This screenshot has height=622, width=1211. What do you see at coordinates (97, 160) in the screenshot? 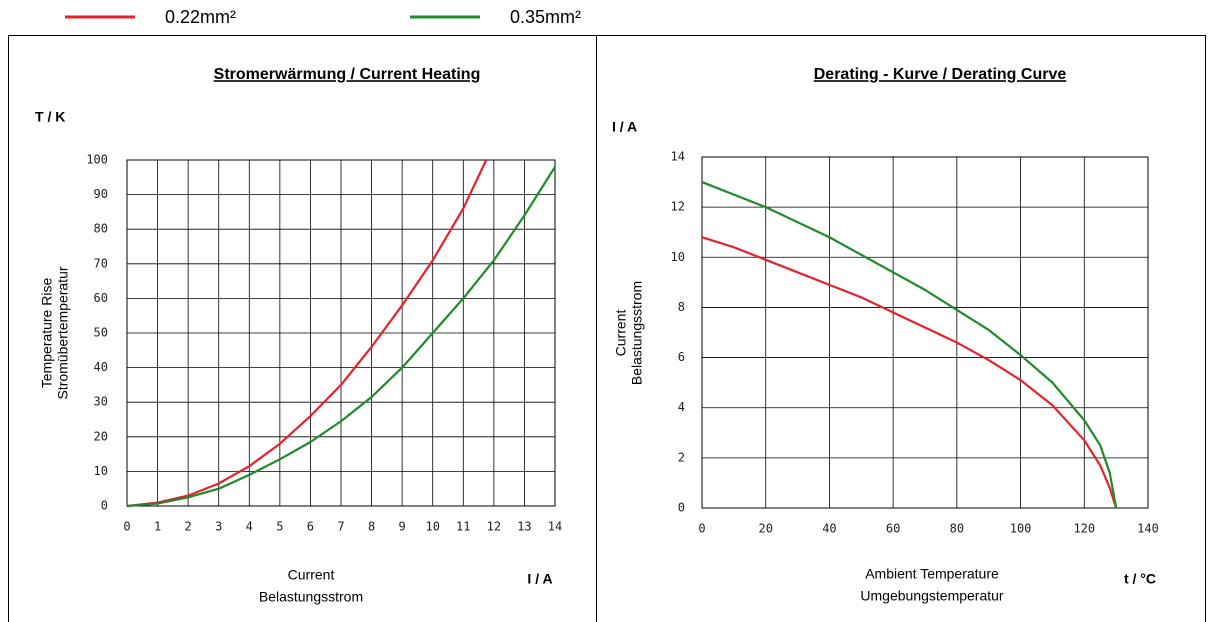
I see `y-tick-label: 100` at bounding box center [97, 160].